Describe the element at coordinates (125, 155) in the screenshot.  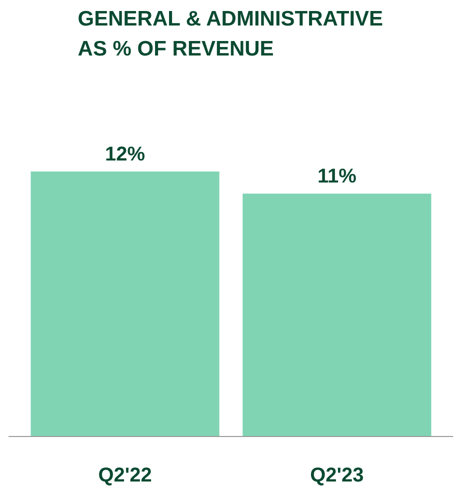
I see `data-label: 12%` at that location.